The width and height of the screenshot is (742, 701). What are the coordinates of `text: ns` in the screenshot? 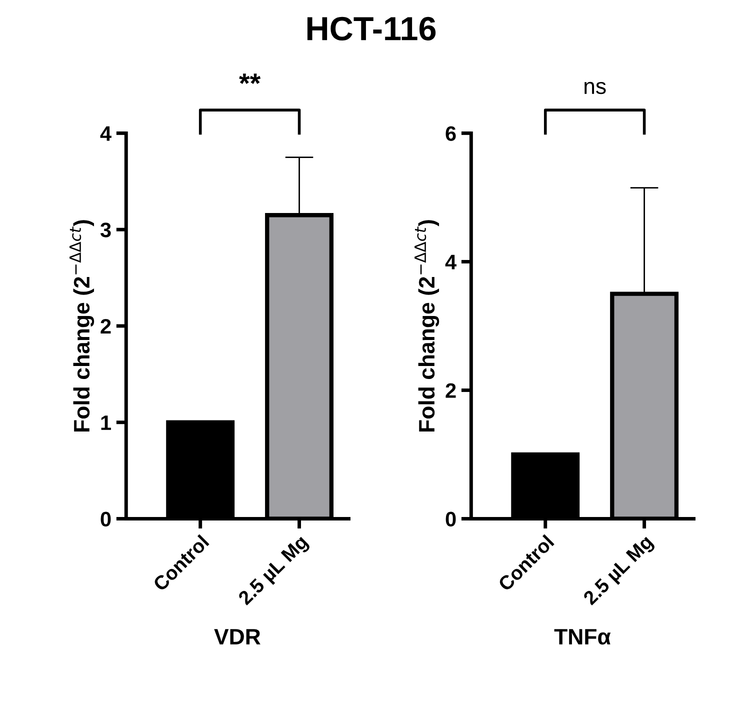 It's located at (595, 88).